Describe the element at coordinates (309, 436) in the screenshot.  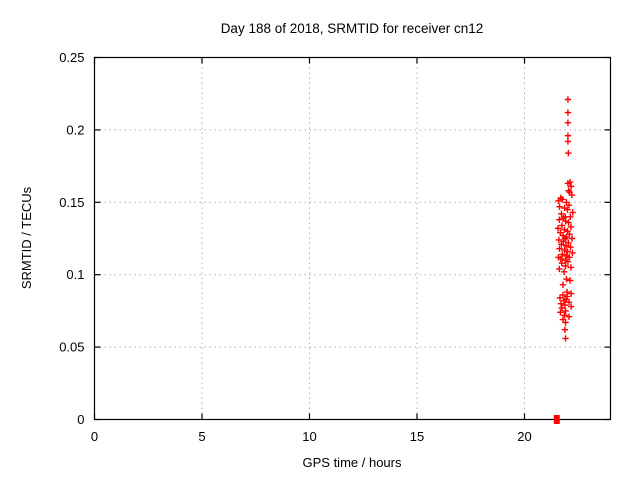
I see `x-tick-label: 10` at that location.